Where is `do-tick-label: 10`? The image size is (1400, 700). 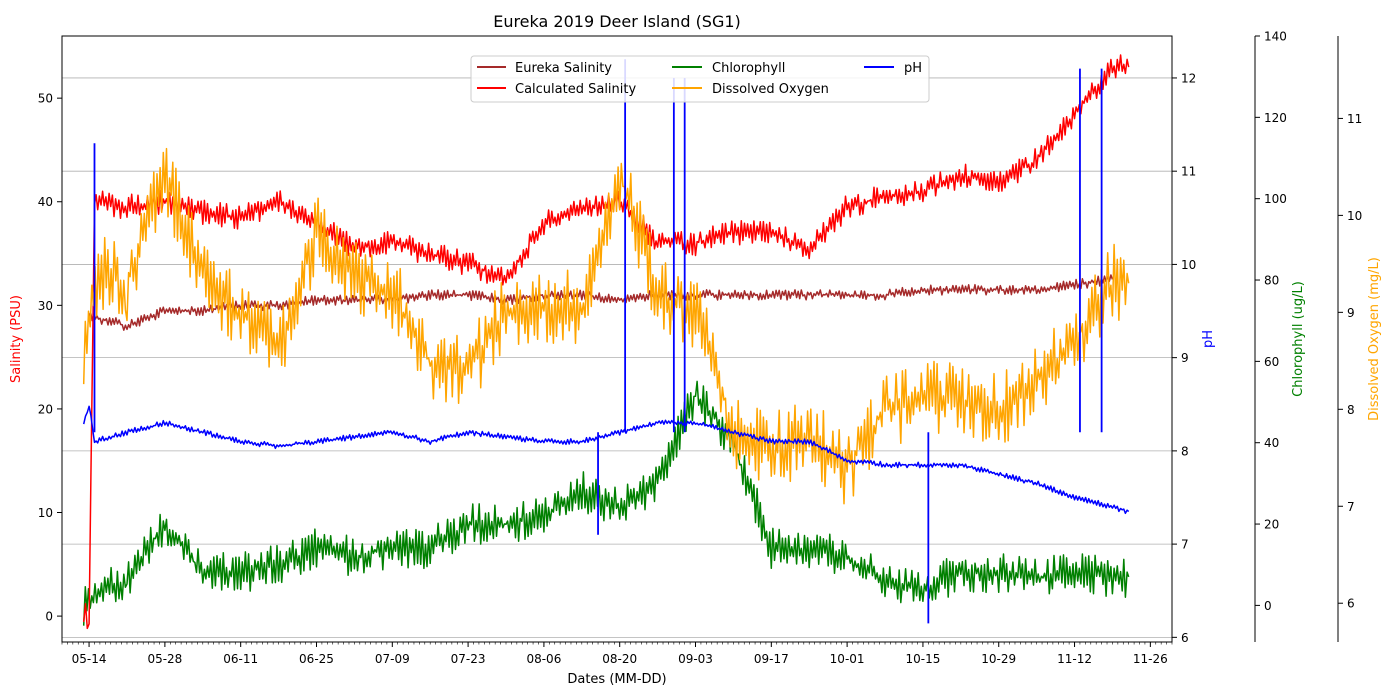
do-tick-label: 10 is located at coordinates (1354, 216).